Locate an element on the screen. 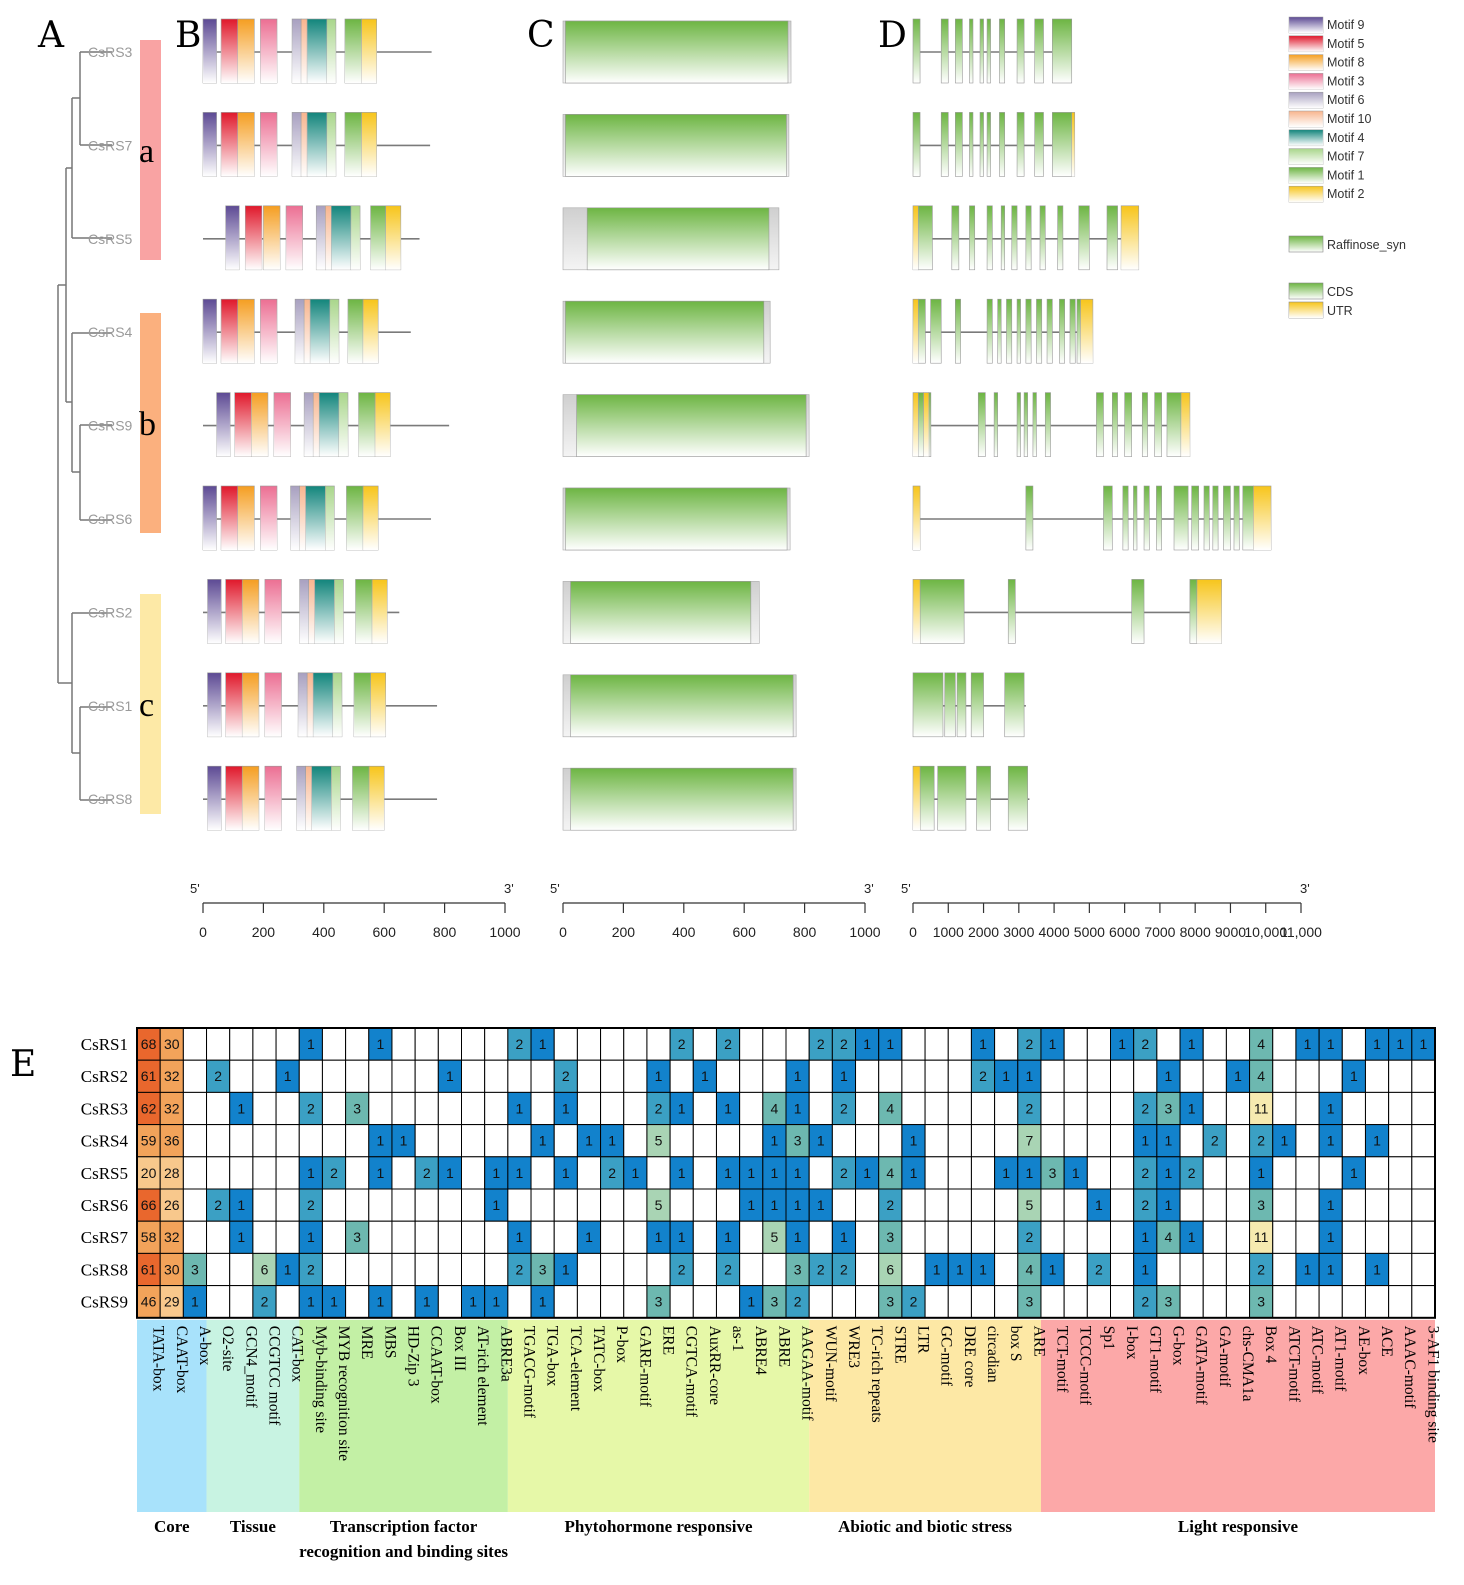 The width and height of the screenshot is (1464, 1585). gene-label: CsRS1 is located at coordinates (110, 706).